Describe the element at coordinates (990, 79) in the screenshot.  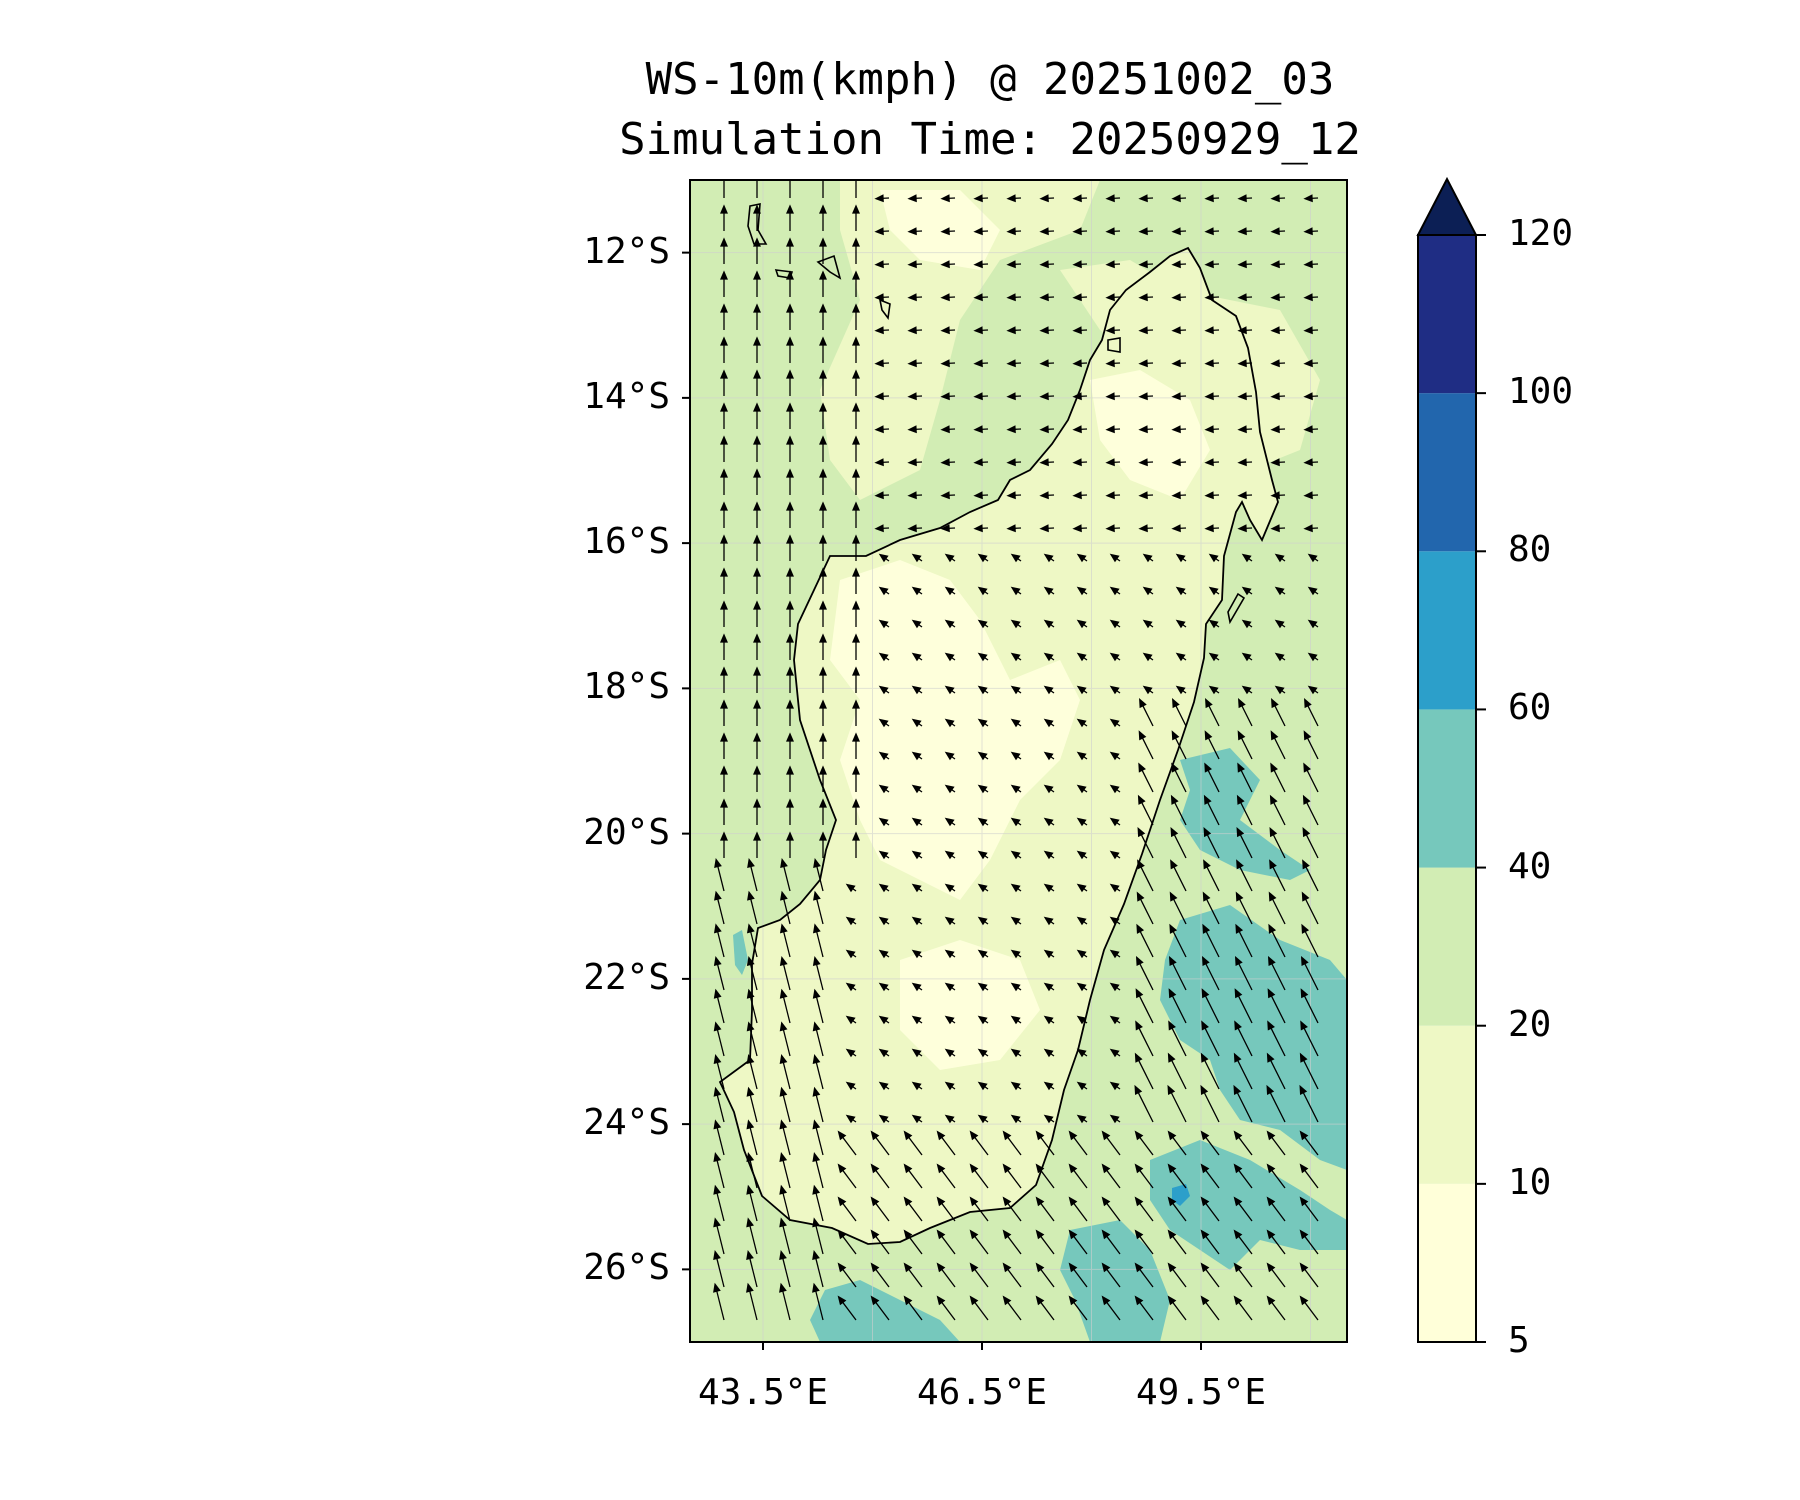
I see `map-title: WS-10m(kmph) @ 20251002_03` at that location.